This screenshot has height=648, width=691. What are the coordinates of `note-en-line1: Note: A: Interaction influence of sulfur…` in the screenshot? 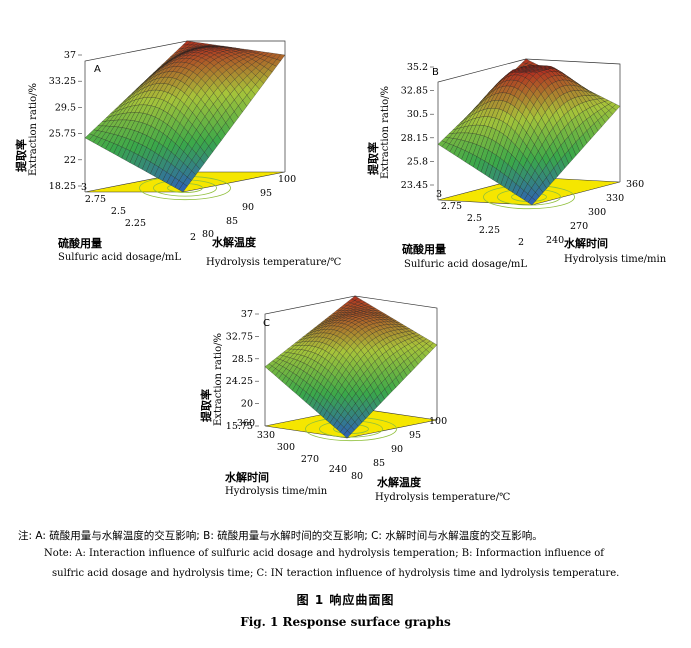 It's located at (324, 553).